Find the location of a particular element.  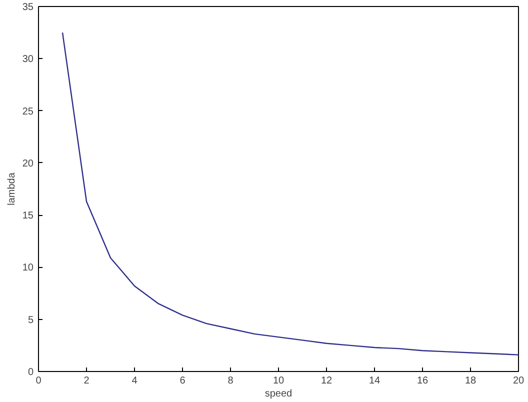

y-tick-label: 5 is located at coordinates (31, 320).